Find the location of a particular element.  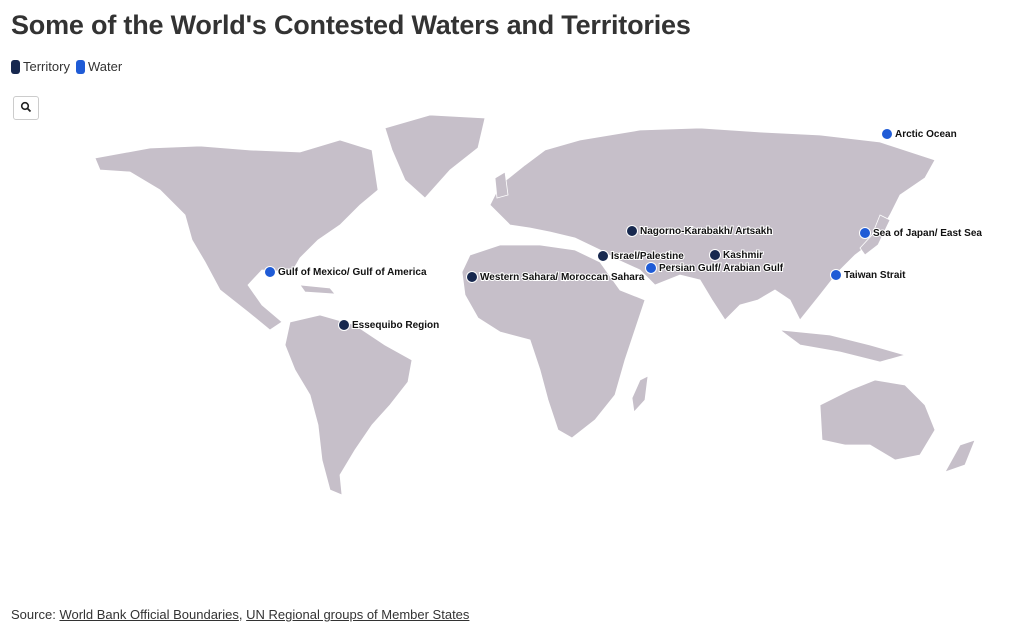

search-icon is located at coordinates (26, 106).